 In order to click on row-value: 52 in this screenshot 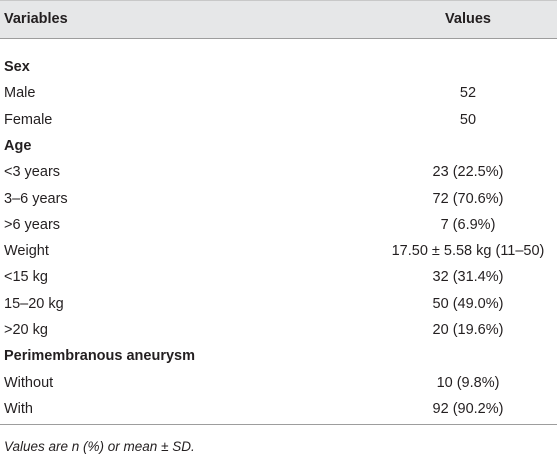, I will do `click(468, 93)`.